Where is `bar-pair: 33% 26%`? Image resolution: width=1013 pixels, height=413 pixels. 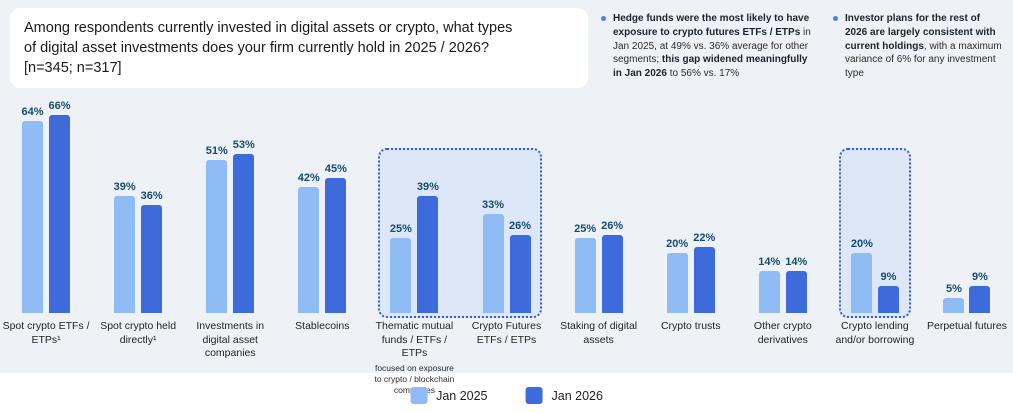
bar-pair: 33% 26% is located at coordinates (506, 200).